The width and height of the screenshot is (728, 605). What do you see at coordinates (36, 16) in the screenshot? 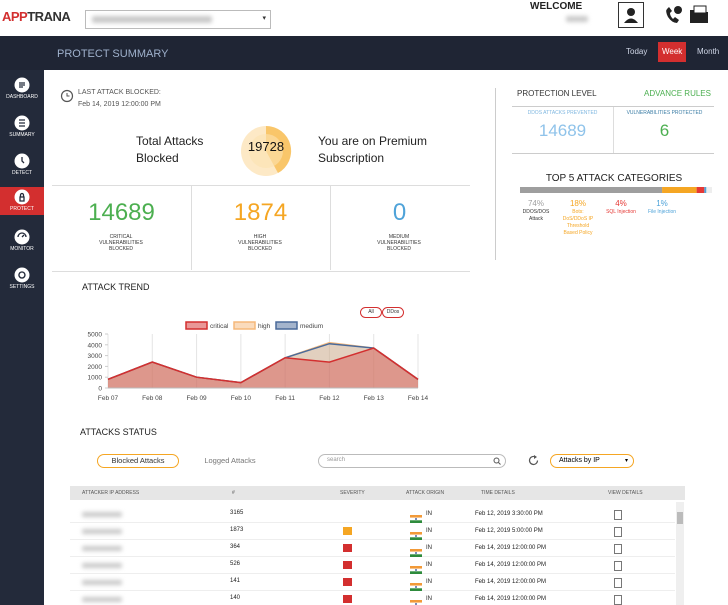
I see `logo: APPTRANA` at bounding box center [36, 16].